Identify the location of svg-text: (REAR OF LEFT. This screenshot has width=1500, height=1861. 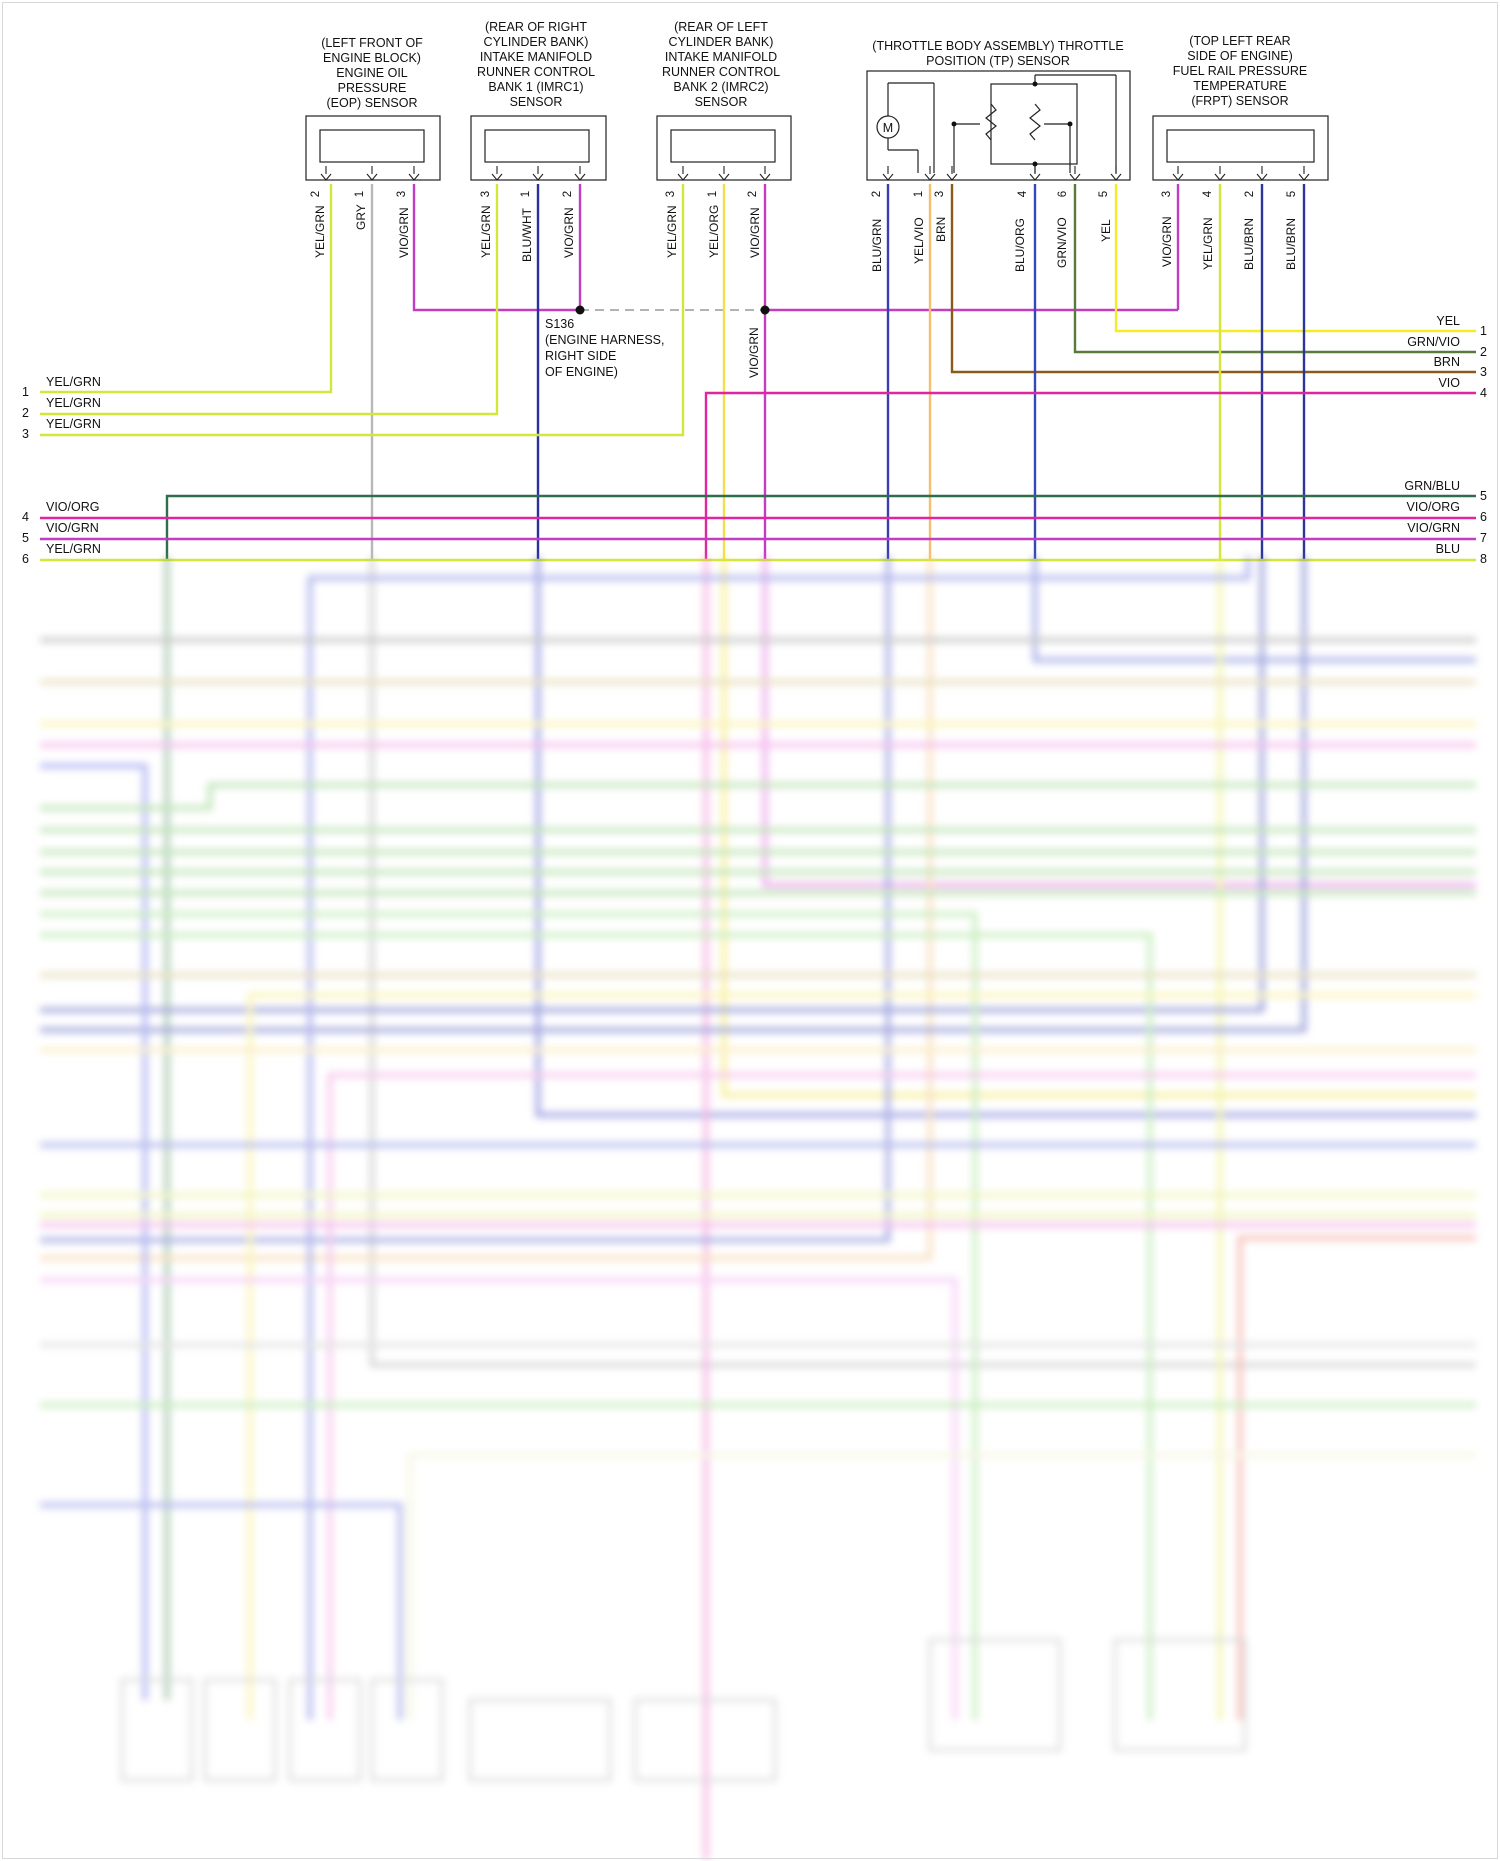
(721, 27).